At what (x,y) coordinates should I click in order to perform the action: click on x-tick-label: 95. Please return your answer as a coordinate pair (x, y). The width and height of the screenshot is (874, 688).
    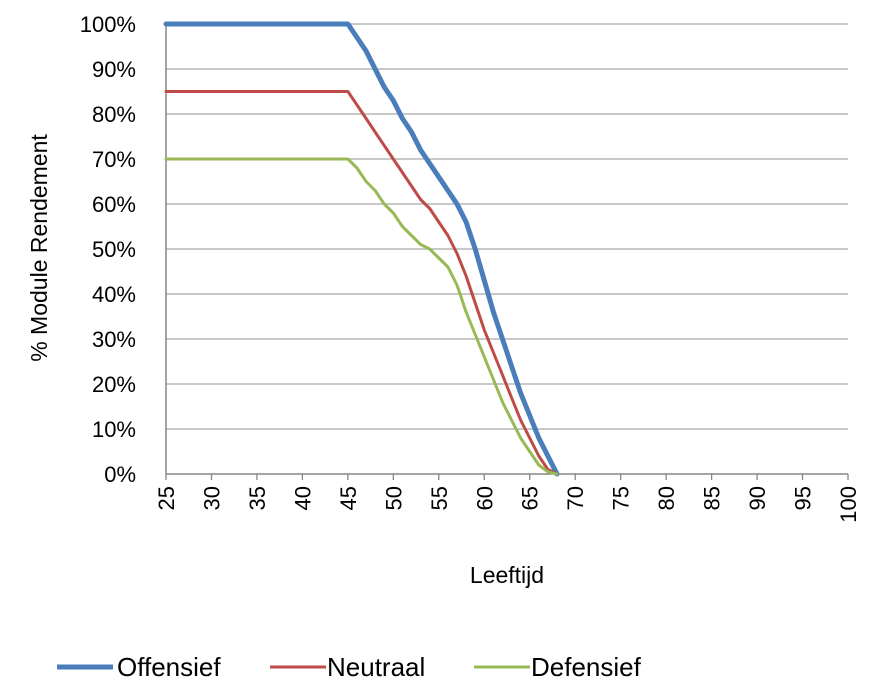
    Looking at the image, I should click on (803, 498).